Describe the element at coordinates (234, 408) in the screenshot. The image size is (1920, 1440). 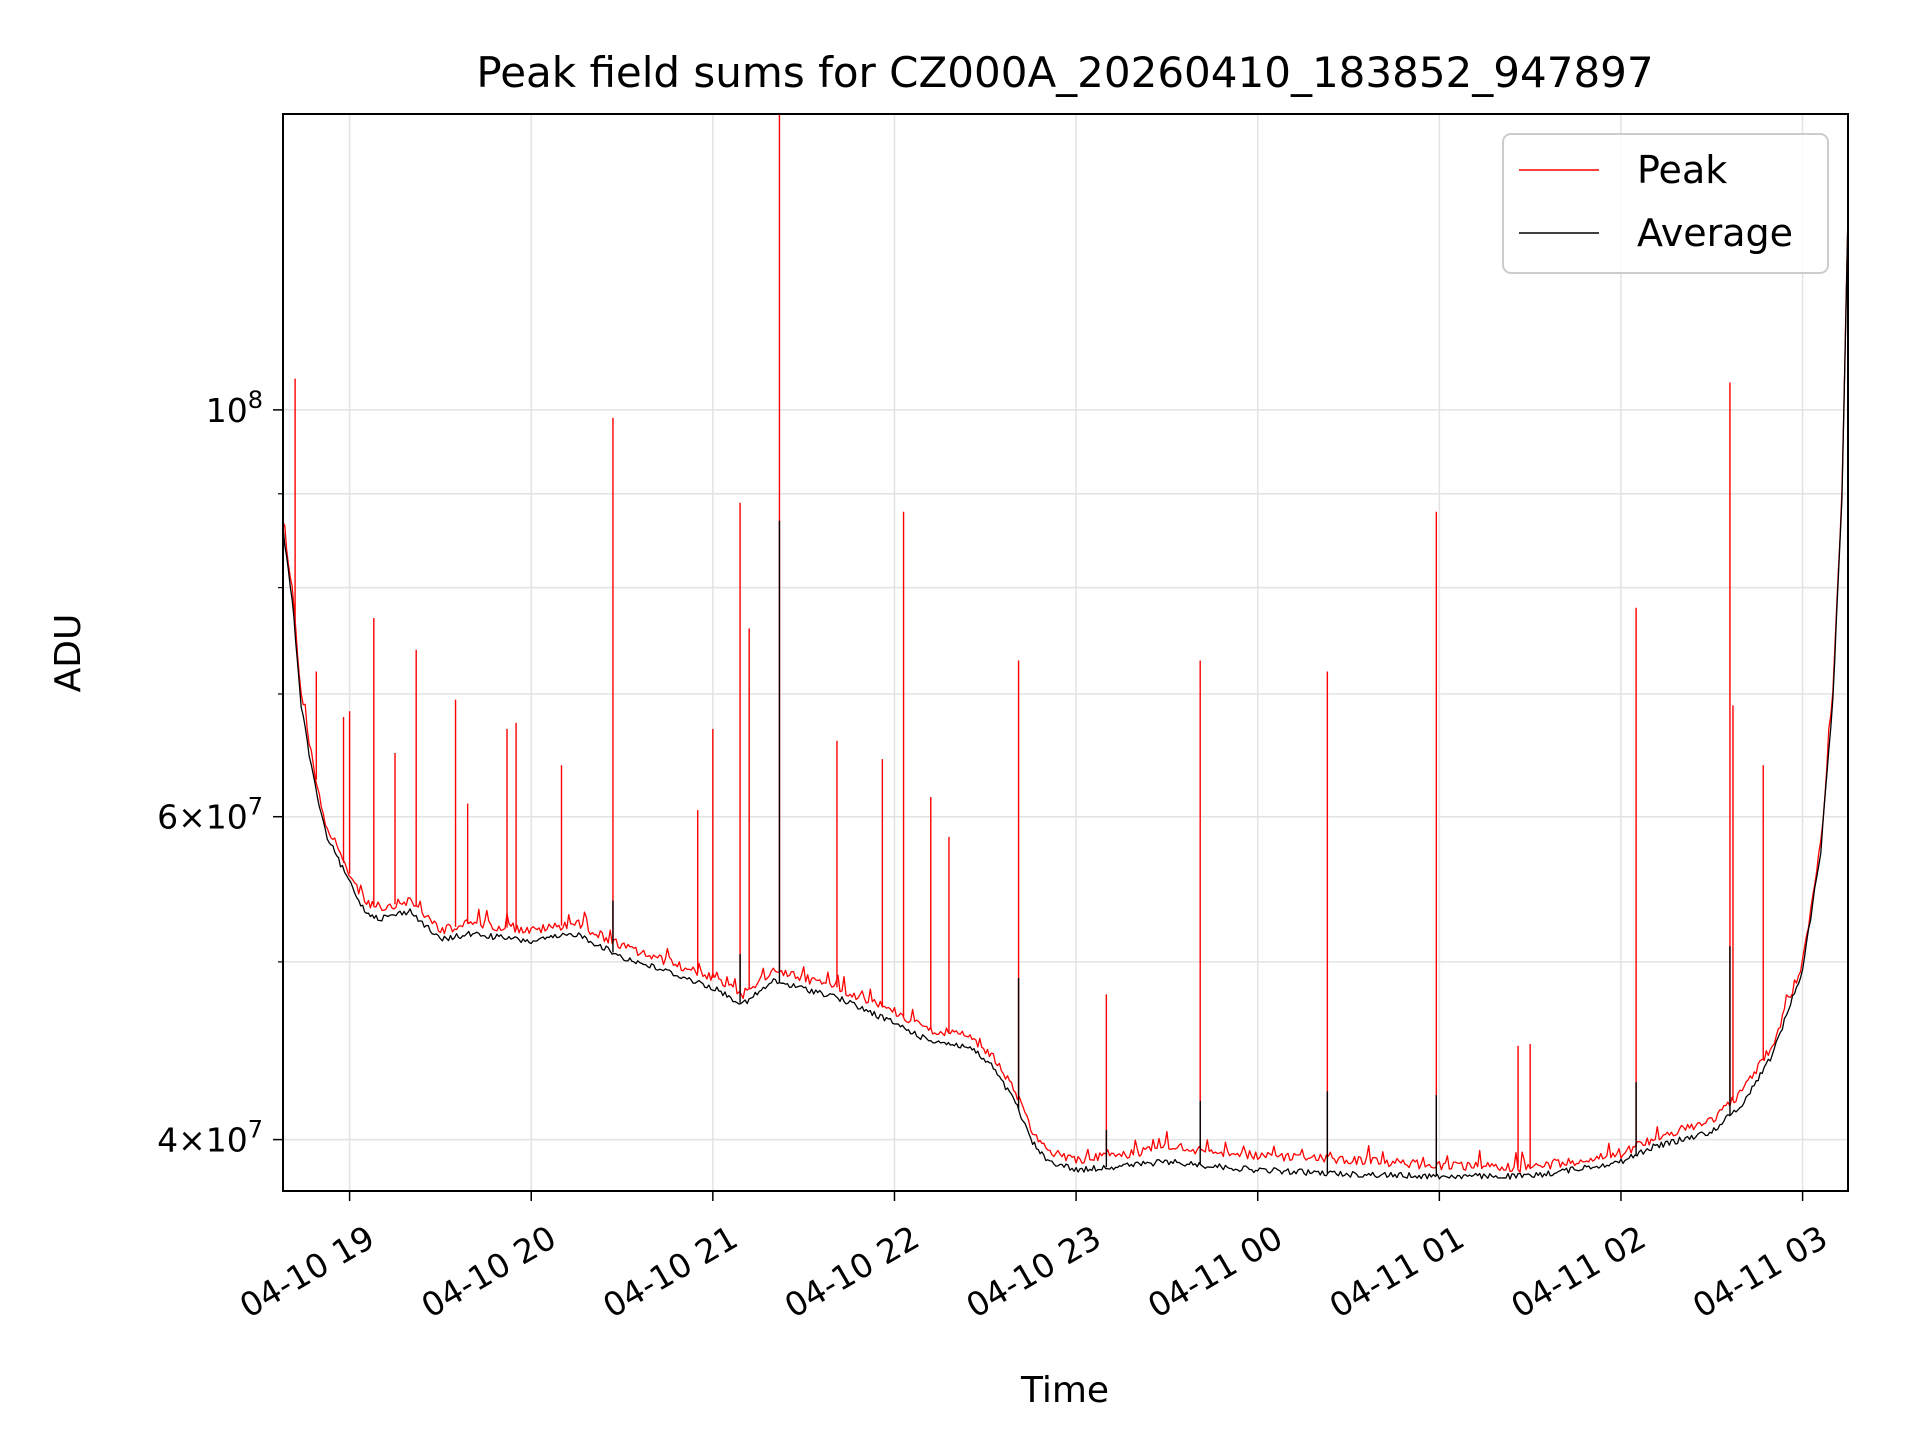
I see `y-tick-label: 108` at that location.